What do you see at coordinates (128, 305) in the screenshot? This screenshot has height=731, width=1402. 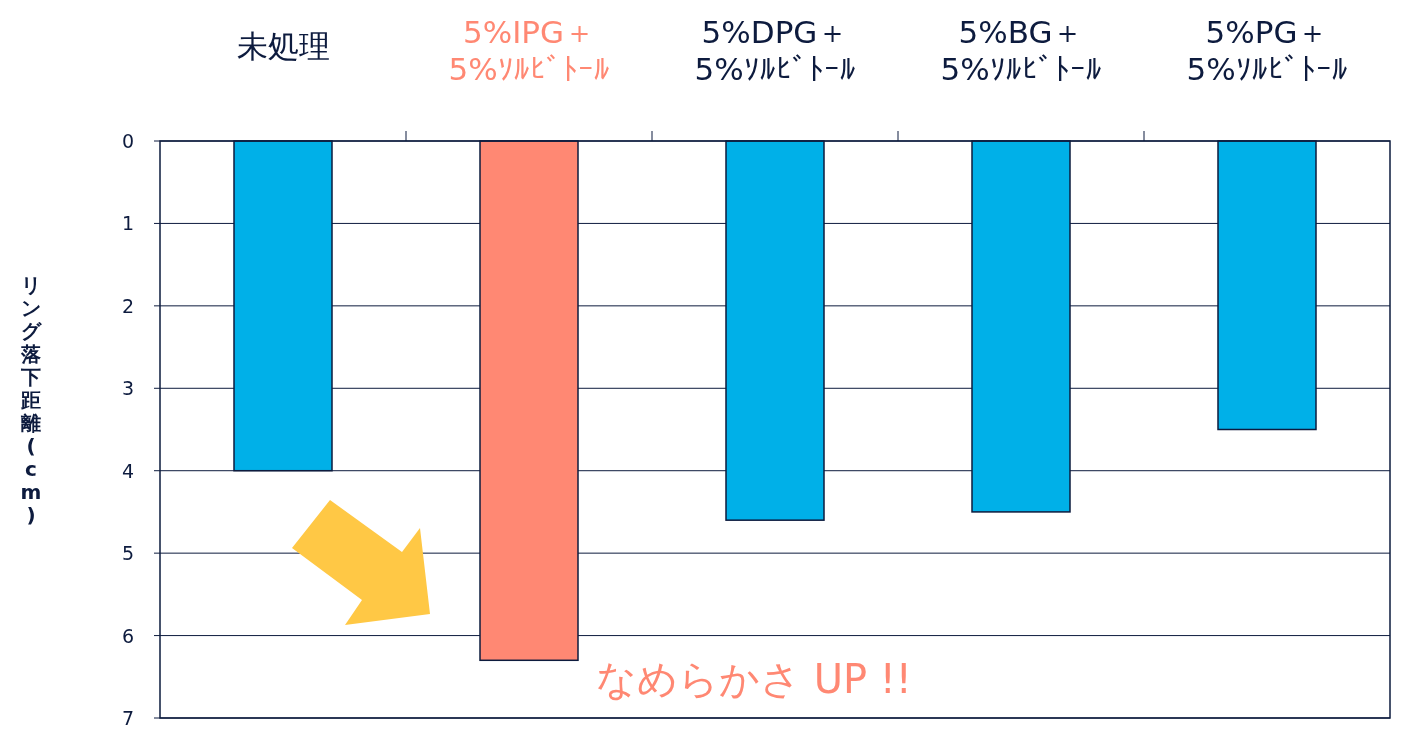 I see `y-tick-label: 2` at bounding box center [128, 305].